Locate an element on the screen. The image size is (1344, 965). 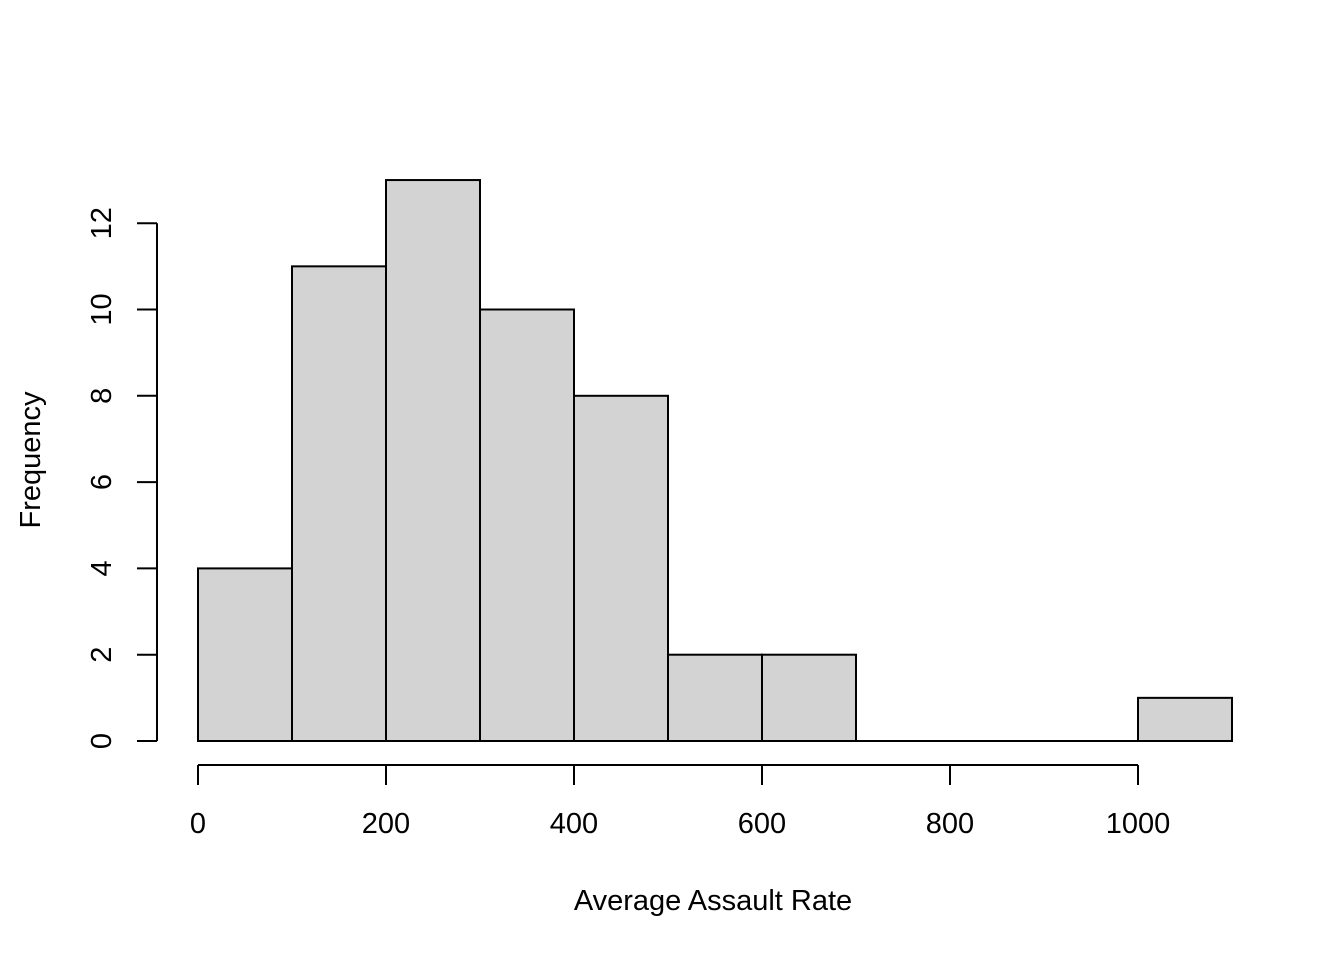
y-tick-label: 12 is located at coordinates (102, 223).